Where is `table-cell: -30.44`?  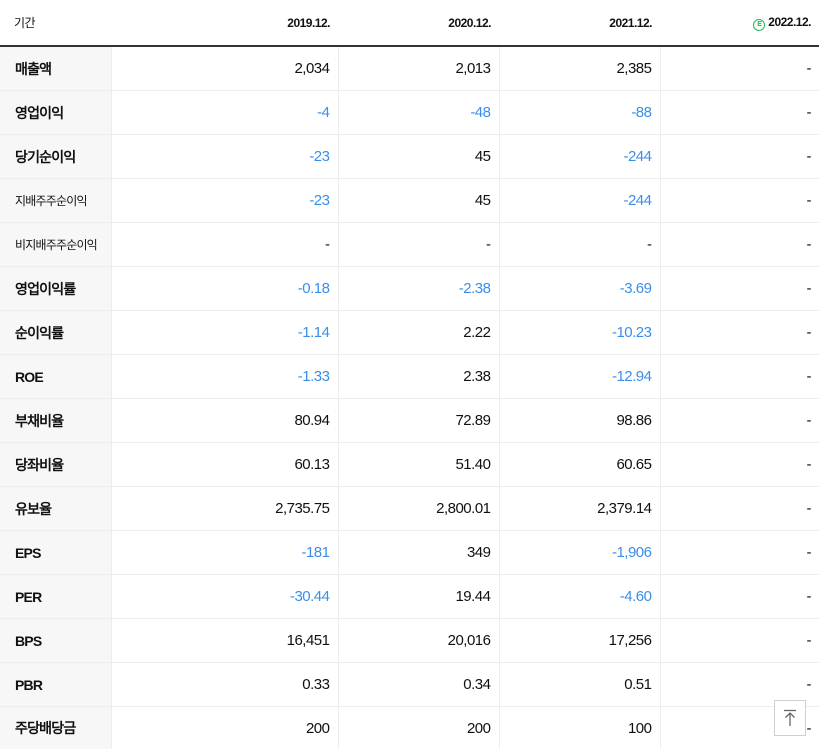
table-cell: -30.44 is located at coordinates (224, 596).